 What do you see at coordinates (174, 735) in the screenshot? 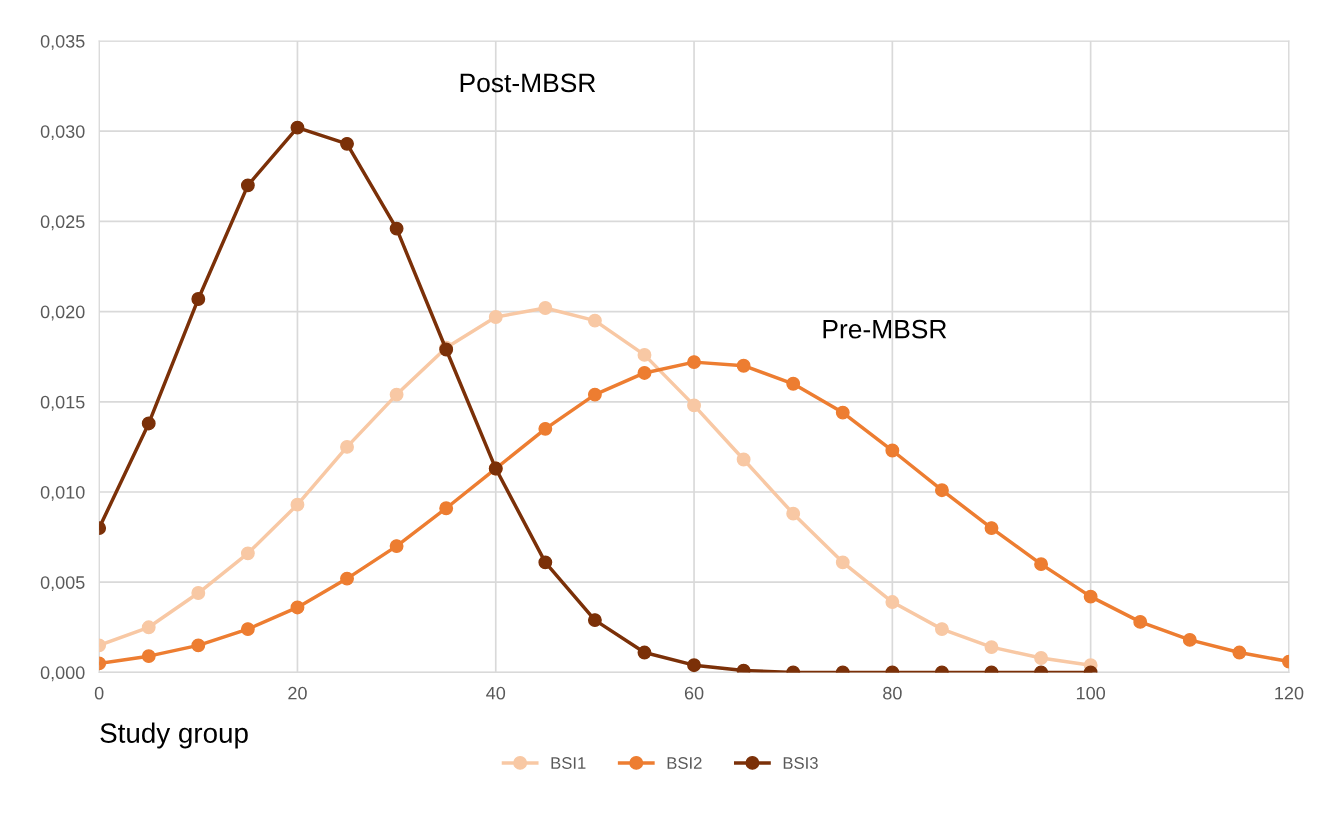
I see `x-axis-title: Study group` at bounding box center [174, 735].